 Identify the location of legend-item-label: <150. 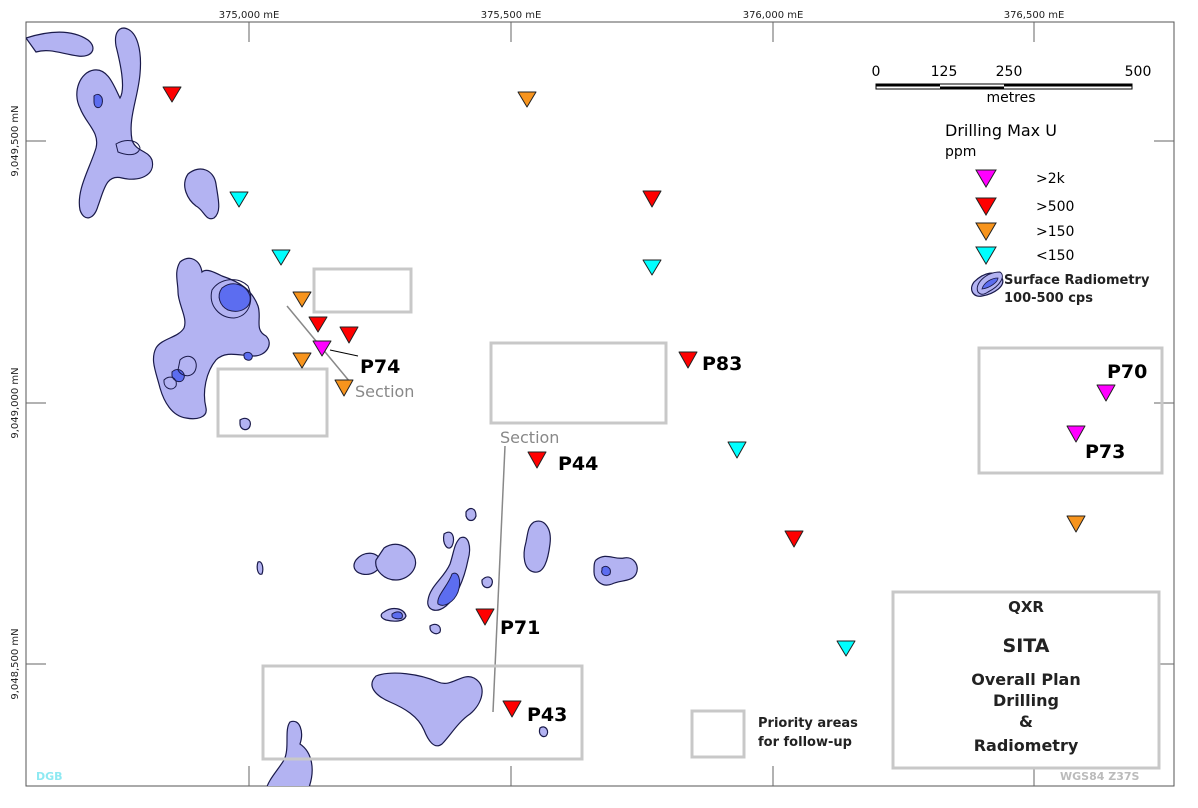
(1055, 256).